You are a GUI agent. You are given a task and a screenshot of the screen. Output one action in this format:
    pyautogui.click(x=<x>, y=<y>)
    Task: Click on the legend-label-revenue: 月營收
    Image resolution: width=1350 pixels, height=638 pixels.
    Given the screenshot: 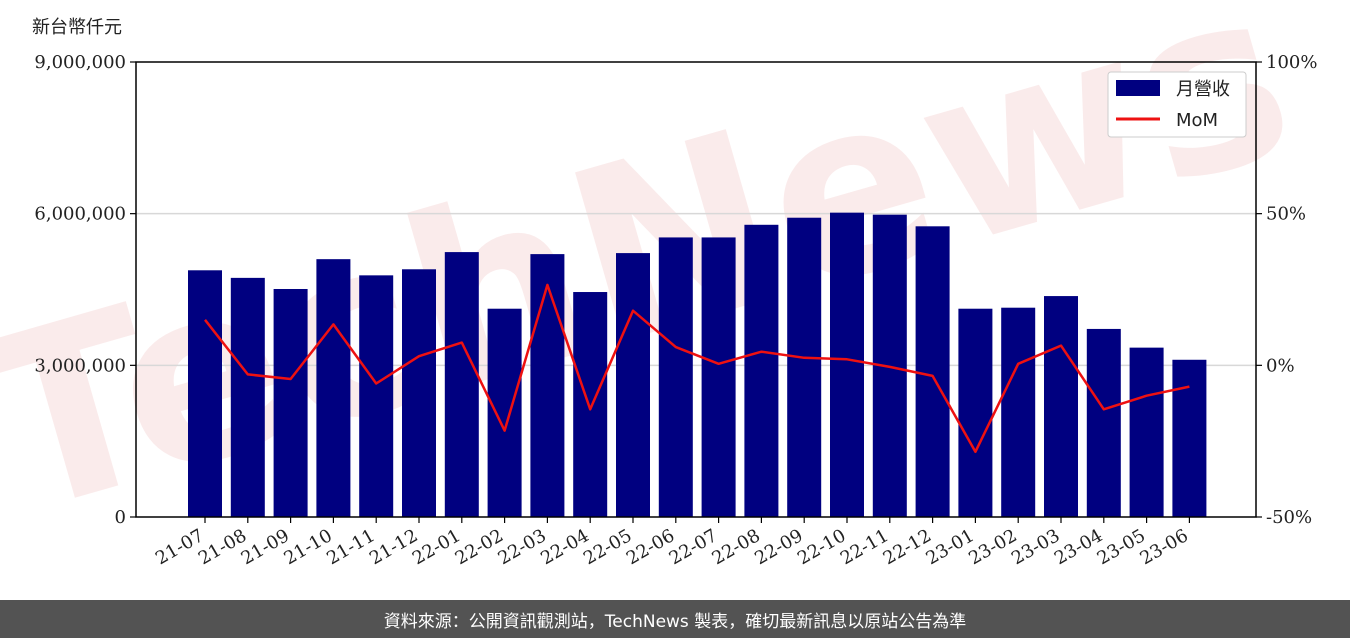 What is the action you would take?
    pyautogui.click(x=1203, y=89)
    